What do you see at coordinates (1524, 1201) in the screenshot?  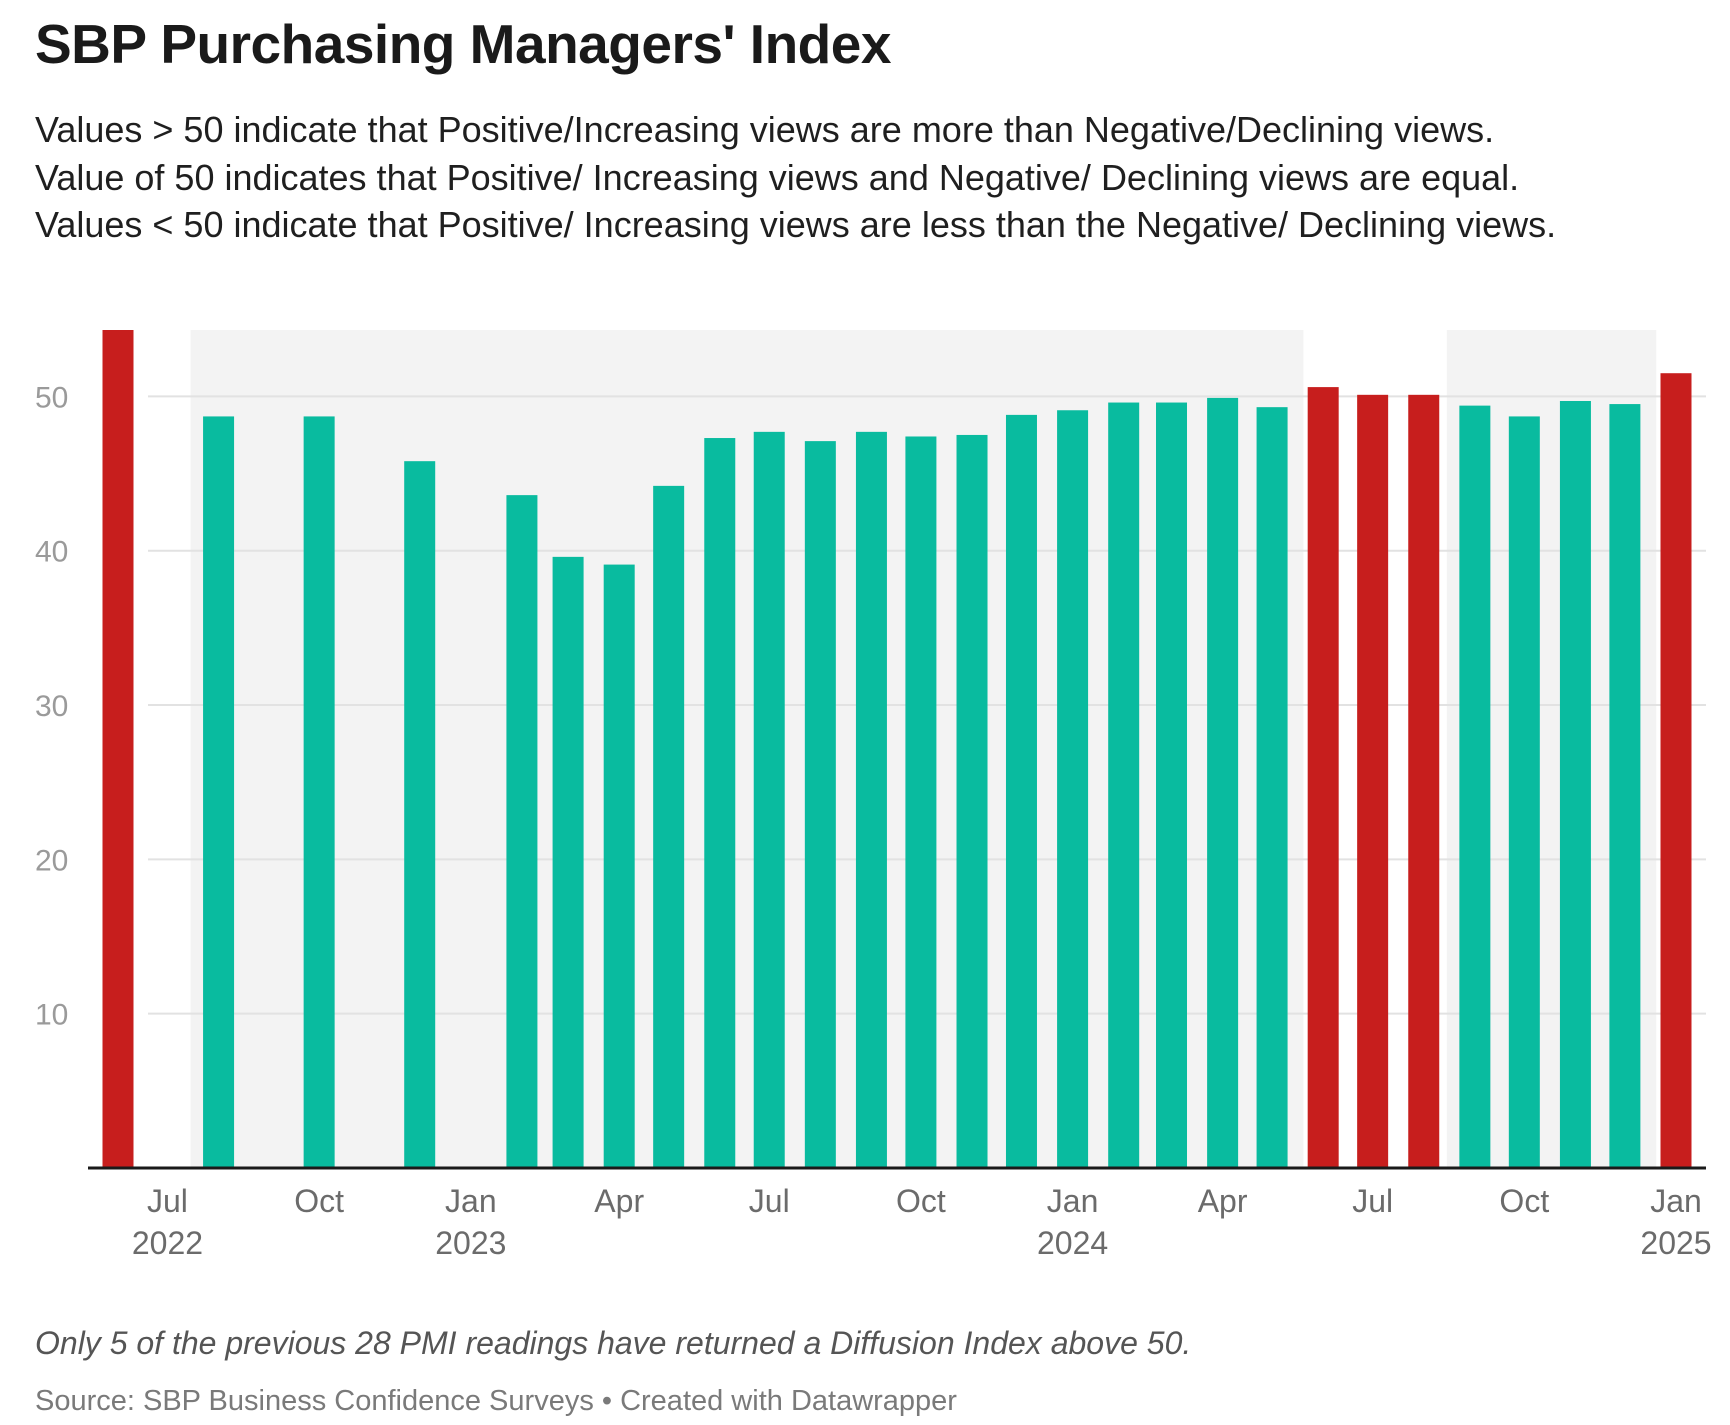 I see `x-tick-label-2024-10-01: Oct` at bounding box center [1524, 1201].